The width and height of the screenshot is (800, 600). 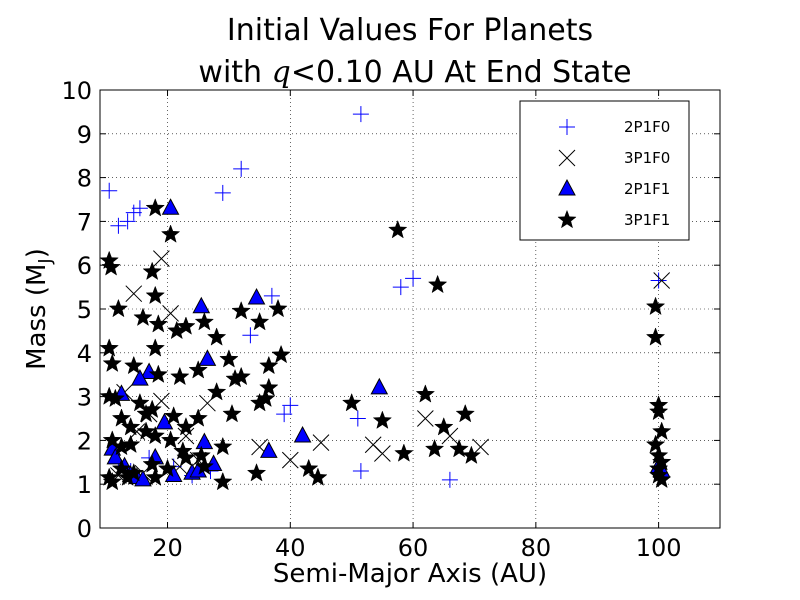 I want to click on y-tick-label: 0, so click(x=84, y=529).